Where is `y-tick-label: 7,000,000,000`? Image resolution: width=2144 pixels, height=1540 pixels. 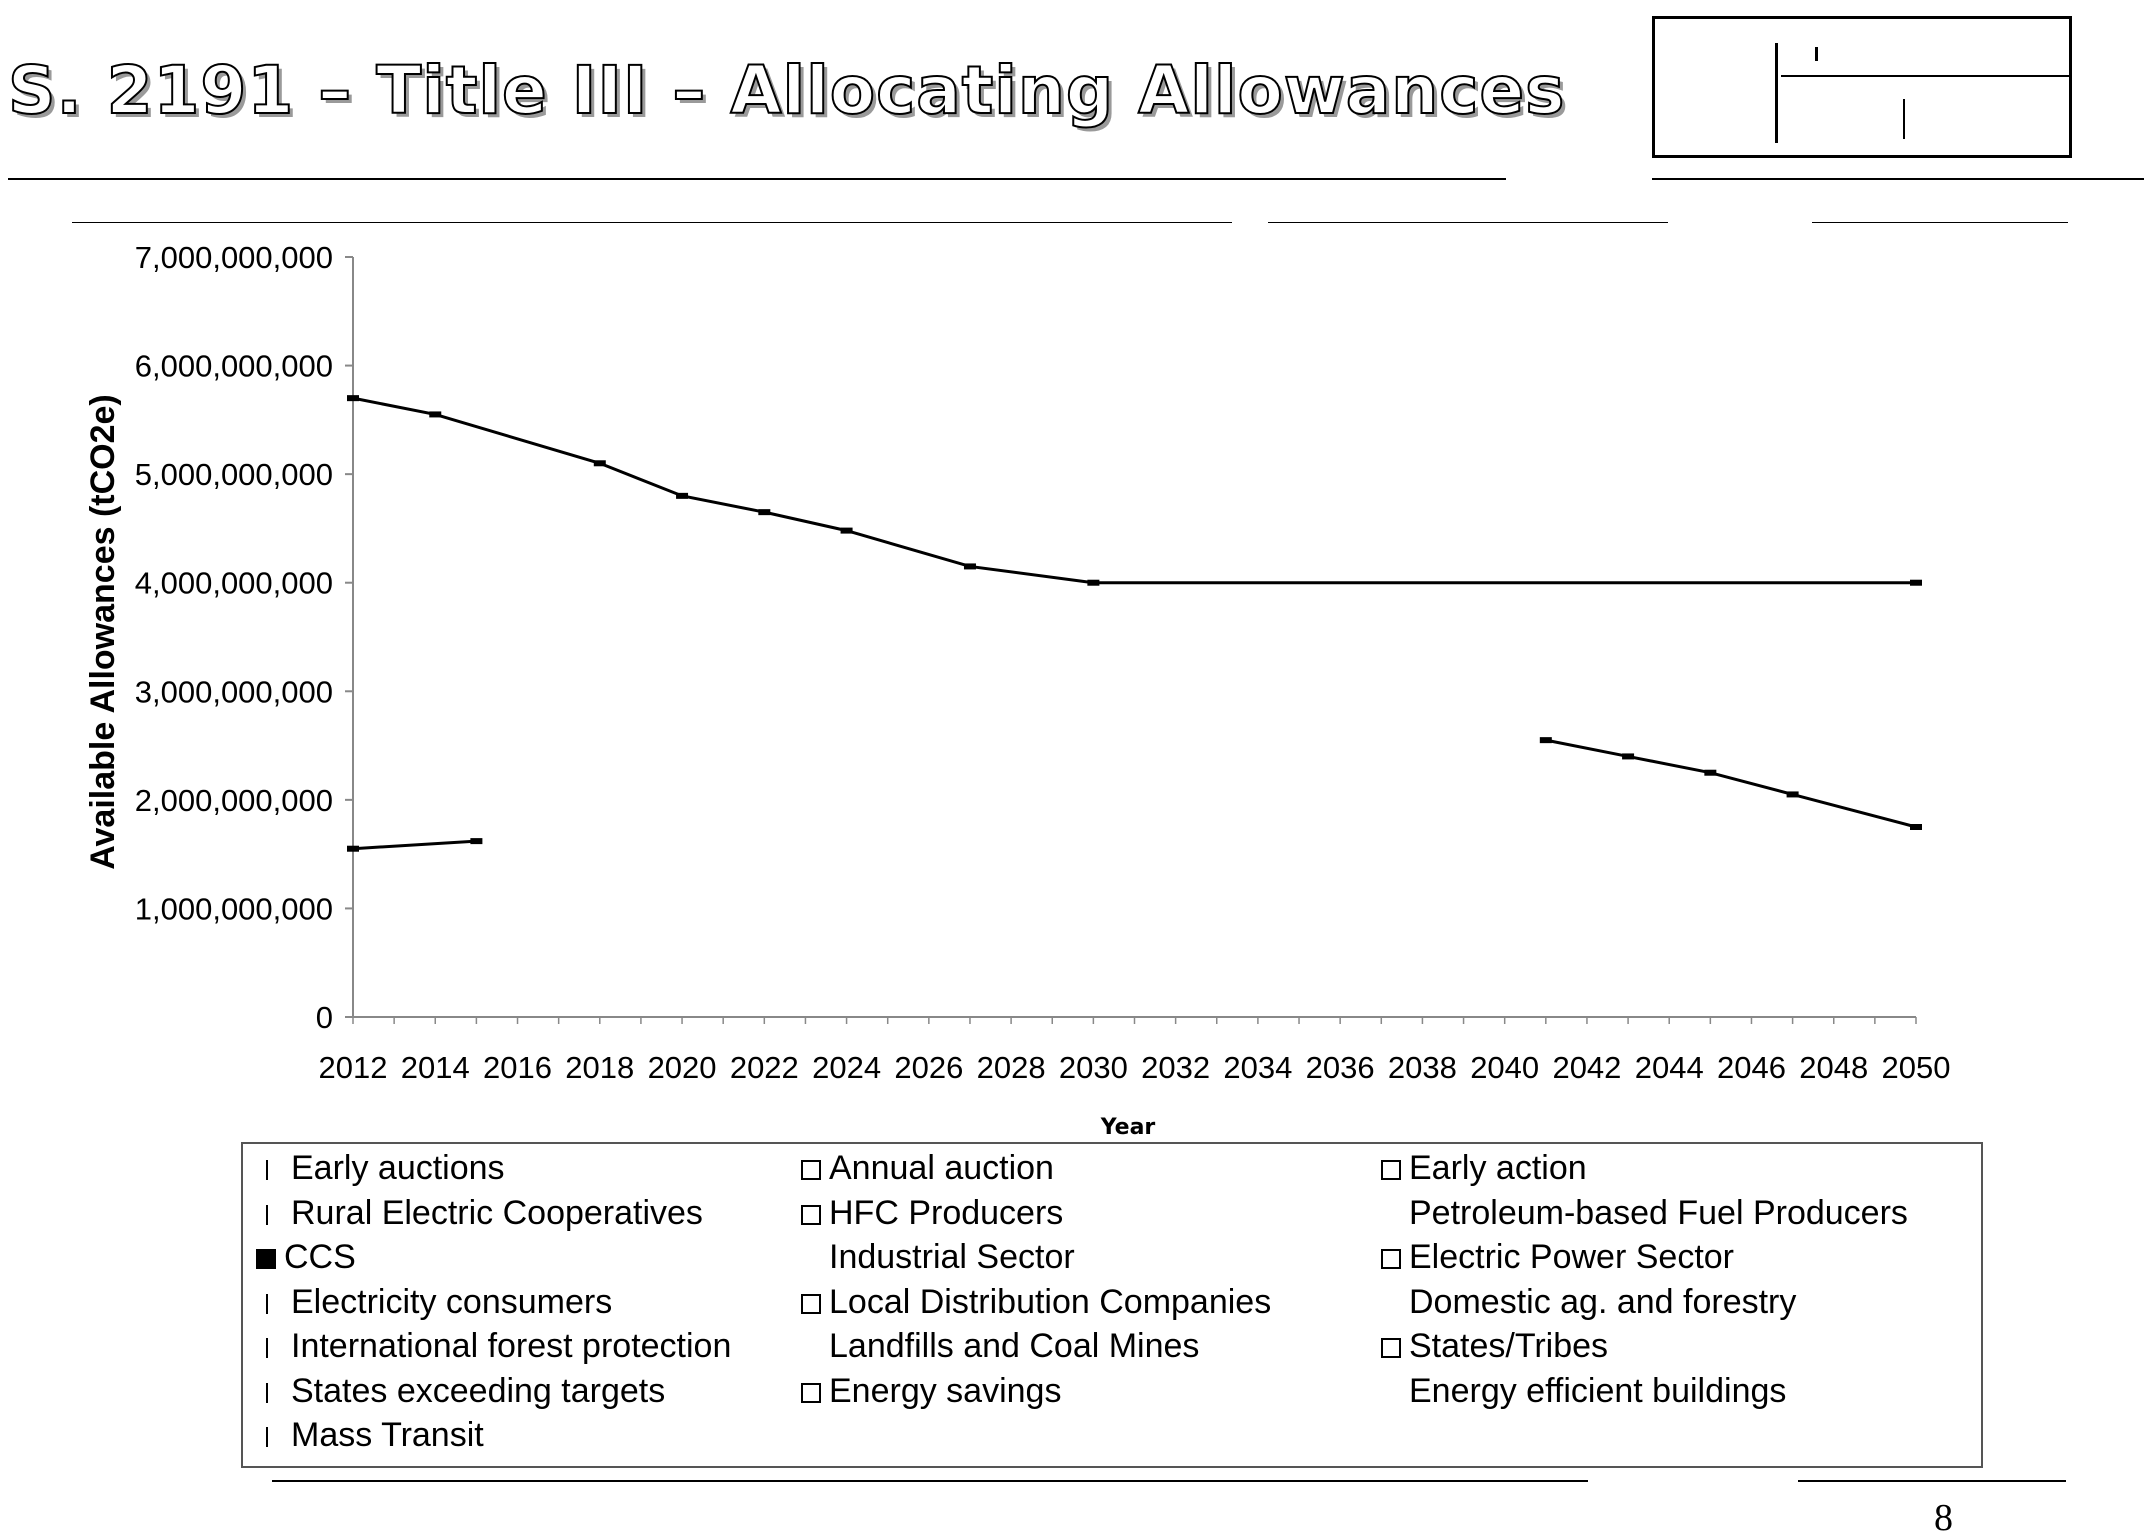 y-tick-label: 7,000,000,000 is located at coordinates (234, 257).